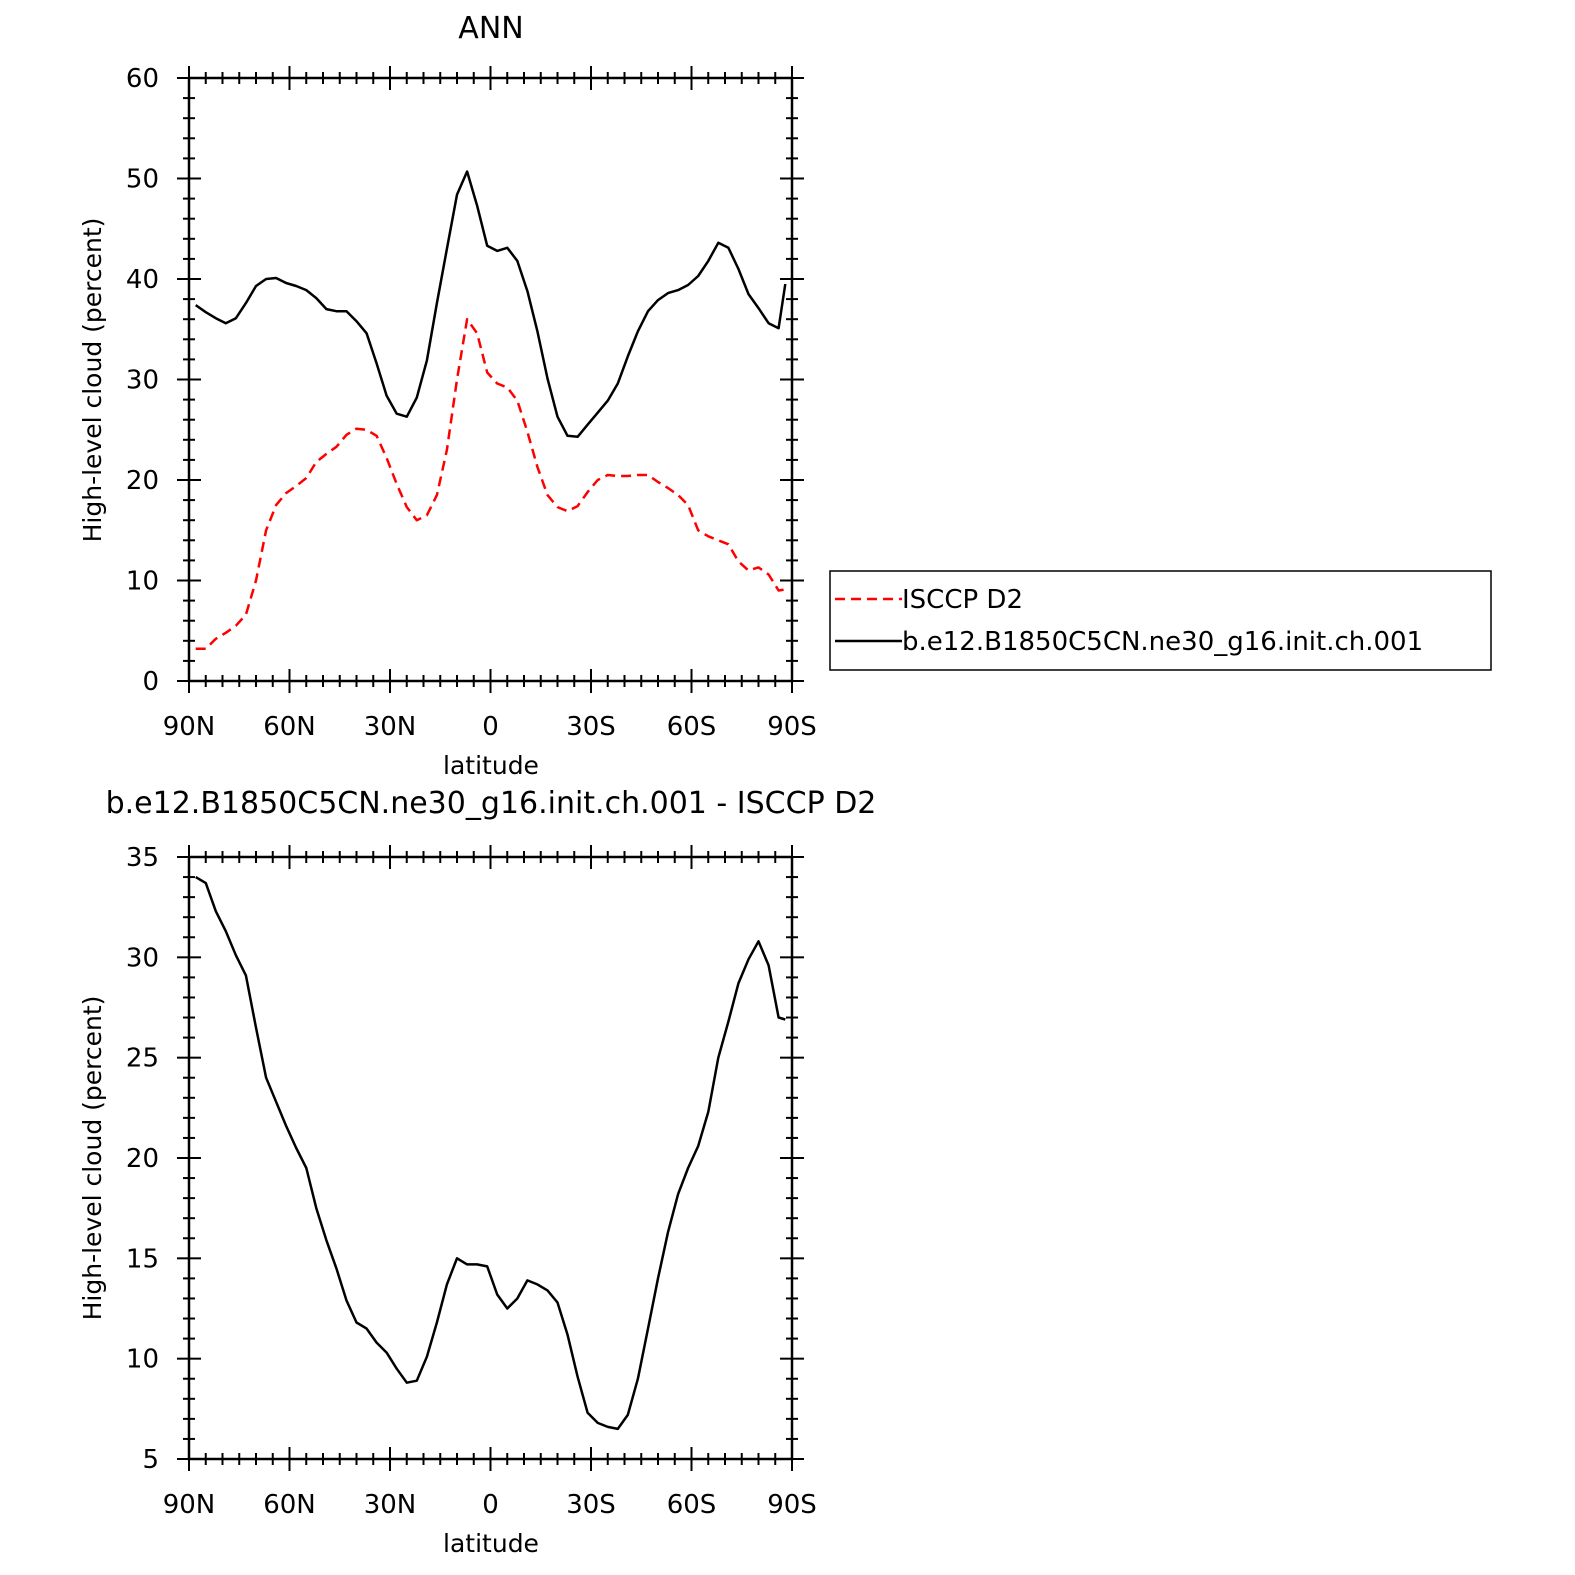  I want to click on bottom-series-lines, so click(490, 1153).